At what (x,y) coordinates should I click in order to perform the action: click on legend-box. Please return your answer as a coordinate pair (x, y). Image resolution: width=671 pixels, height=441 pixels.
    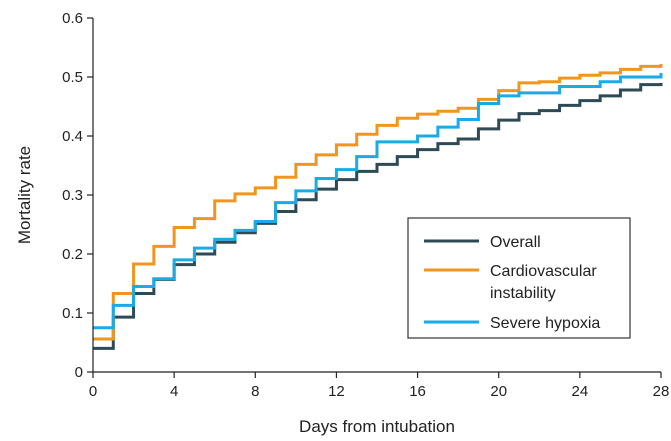
    Looking at the image, I should click on (519, 278).